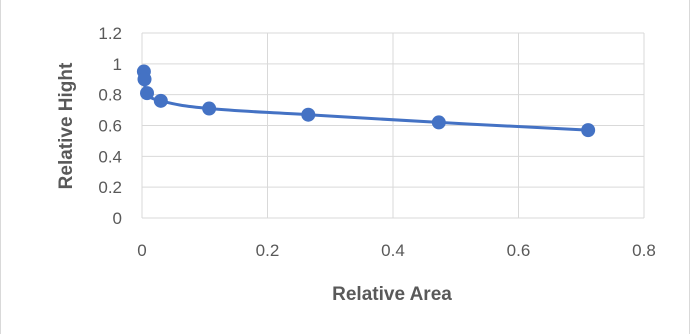 Image resolution: width=690 pixels, height=334 pixels. What do you see at coordinates (110, 156) in the screenshot?
I see `y-tick-label: 0.4` at bounding box center [110, 156].